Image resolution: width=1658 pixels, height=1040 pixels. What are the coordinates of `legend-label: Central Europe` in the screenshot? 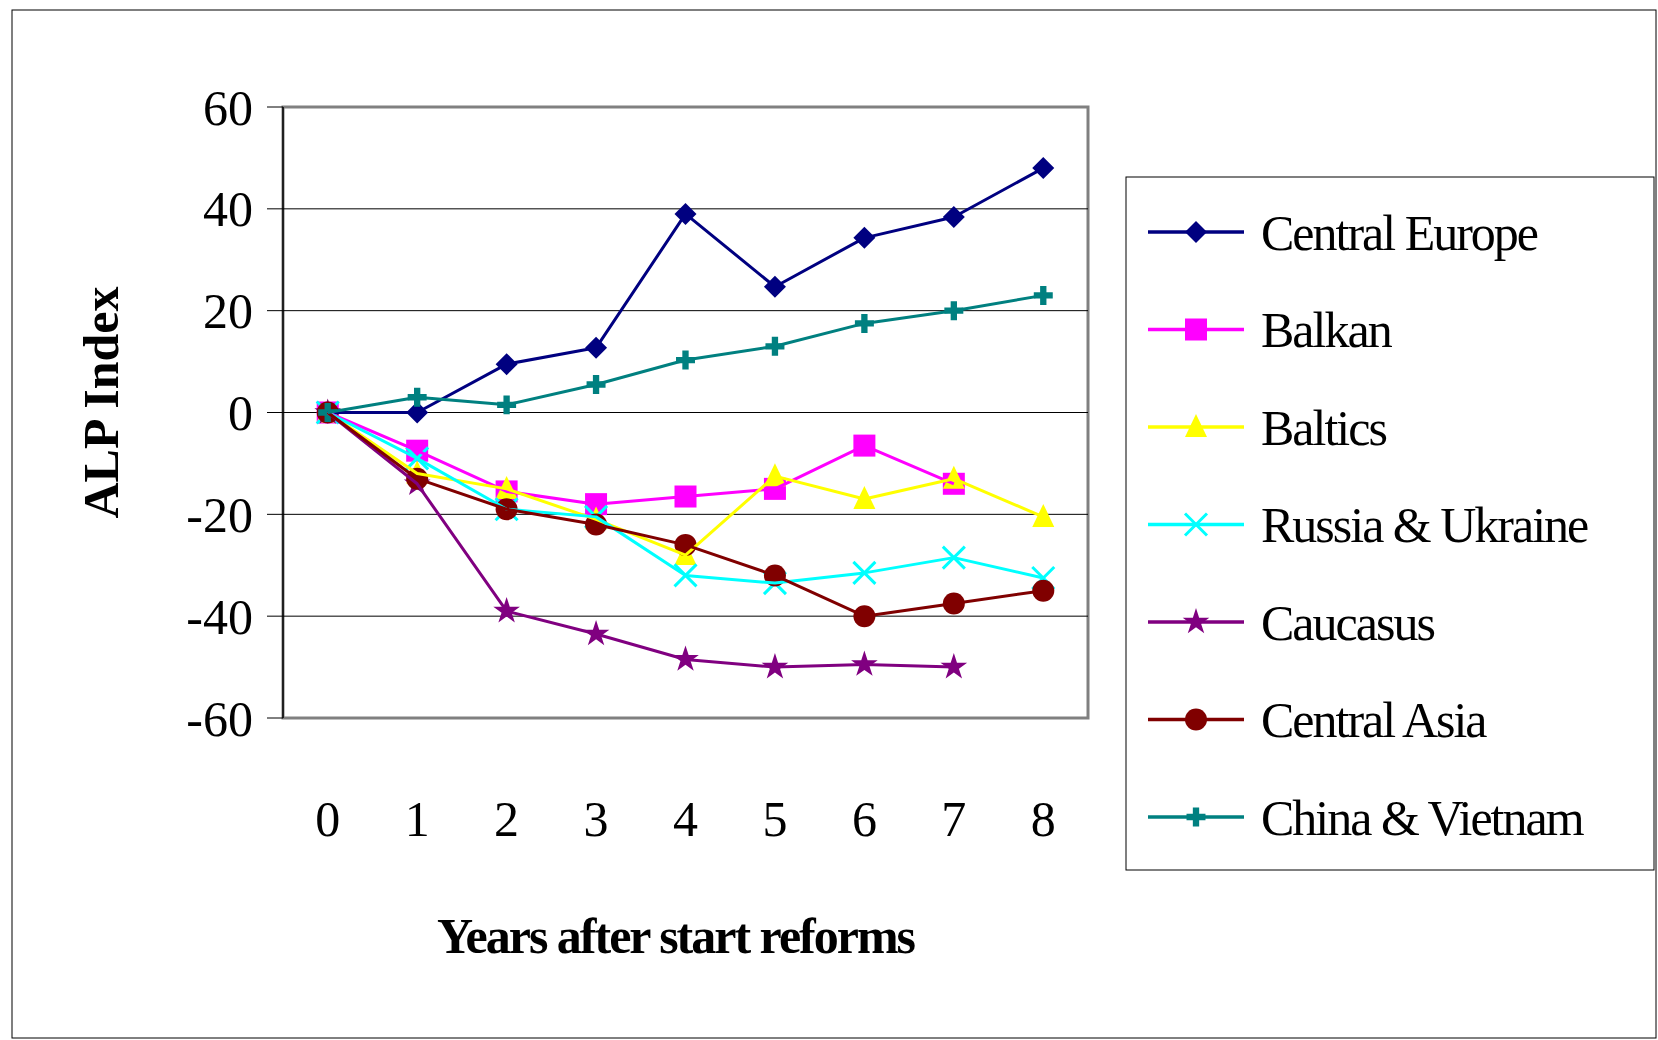 It's located at (1399, 232).